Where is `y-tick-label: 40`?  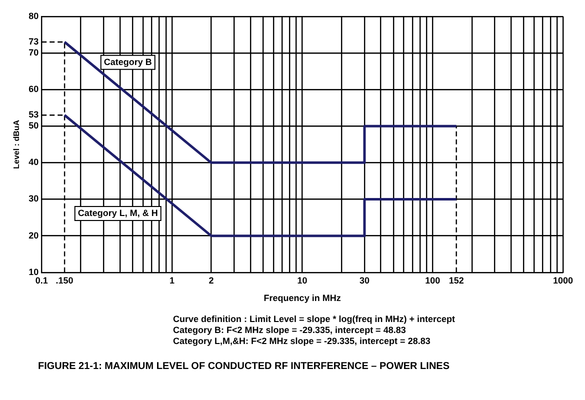
y-tick-label: 40 is located at coordinates (33, 162).